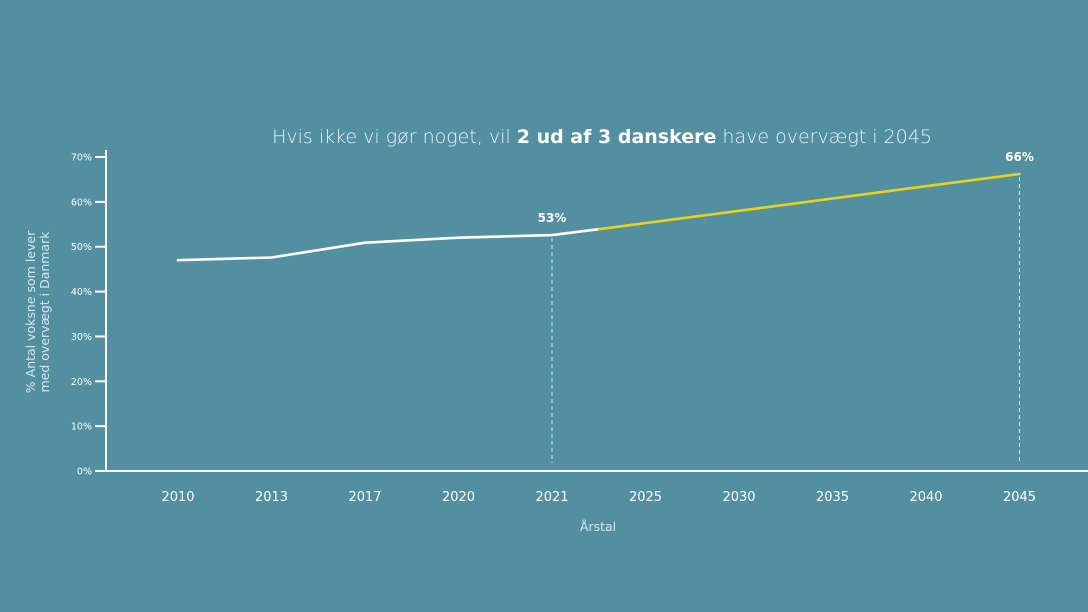 The width and height of the screenshot is (1088, 612). What do you see at coordinates (552, 218) in the screenshot?
I see `data-label: 53%` at bounding box center [552, 218].